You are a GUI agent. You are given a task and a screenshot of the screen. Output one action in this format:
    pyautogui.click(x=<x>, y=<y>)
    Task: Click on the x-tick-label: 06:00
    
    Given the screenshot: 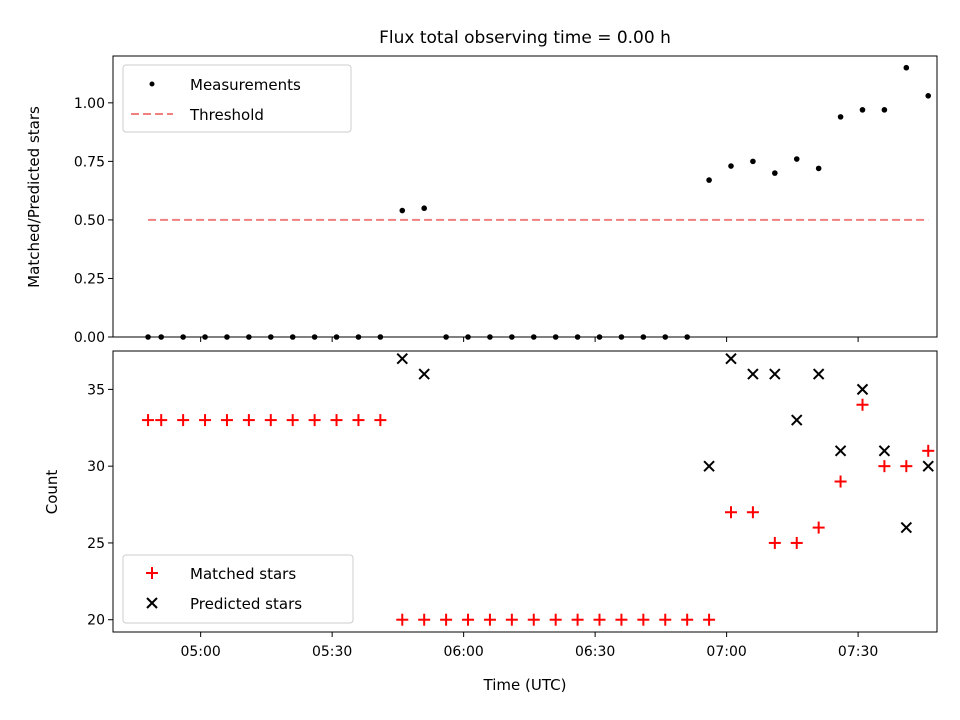 What is the action you would take?
    pyautogui.click(x=463, y=652)
    